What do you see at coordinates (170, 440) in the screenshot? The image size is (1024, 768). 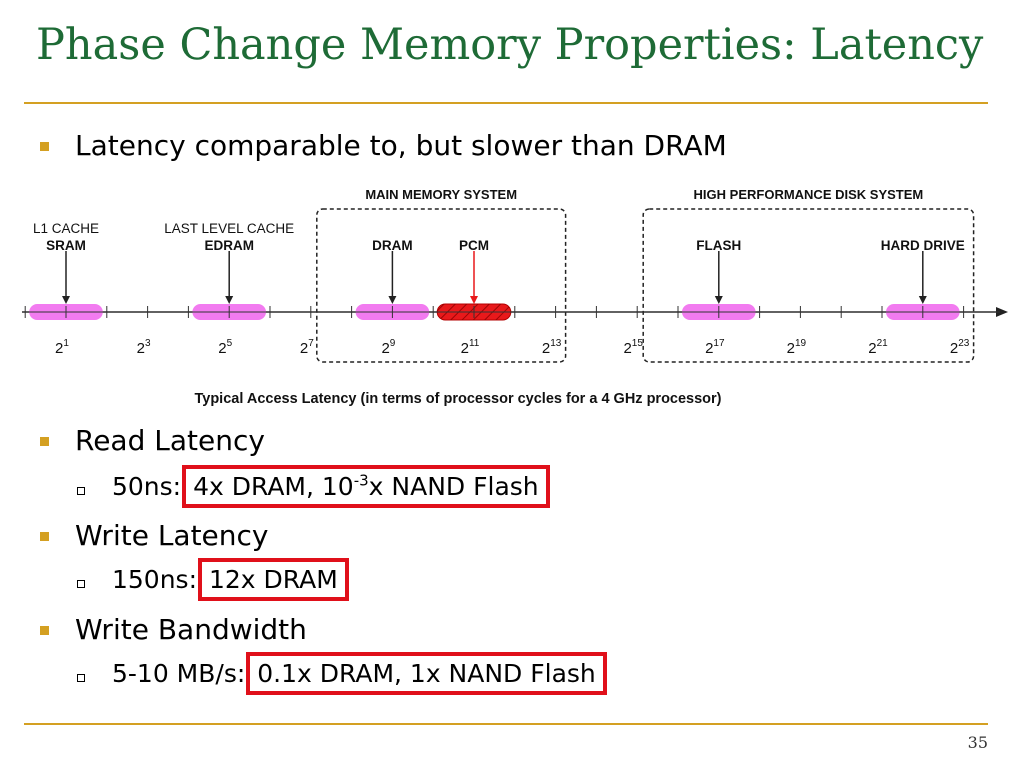 I see `bullet-text: Read Latency` at bounding box center [170, 440].